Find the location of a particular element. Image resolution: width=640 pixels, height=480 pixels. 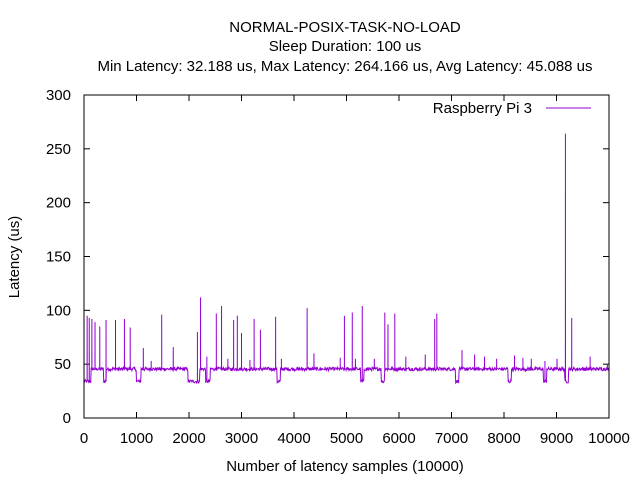

x-tick-label: 7000 is located at coordinates (451, 438).